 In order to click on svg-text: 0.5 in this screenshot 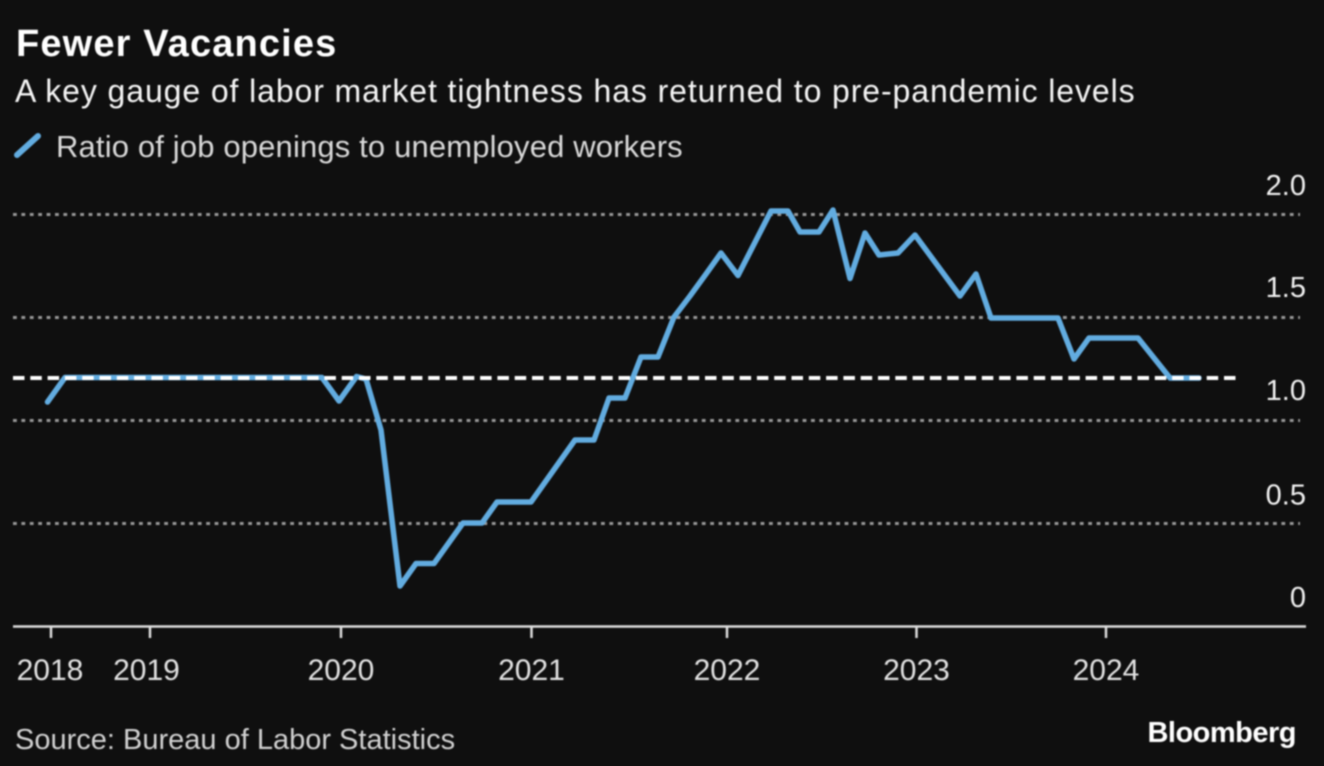, I will do `click(1286, 496)`.